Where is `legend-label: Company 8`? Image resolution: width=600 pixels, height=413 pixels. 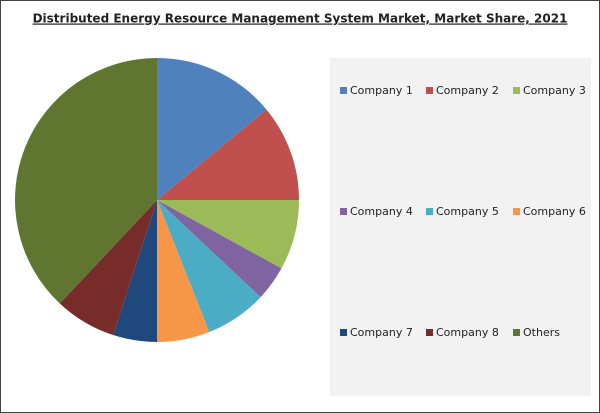 legend-label: Company 8 is located at coordinates (467, 332).